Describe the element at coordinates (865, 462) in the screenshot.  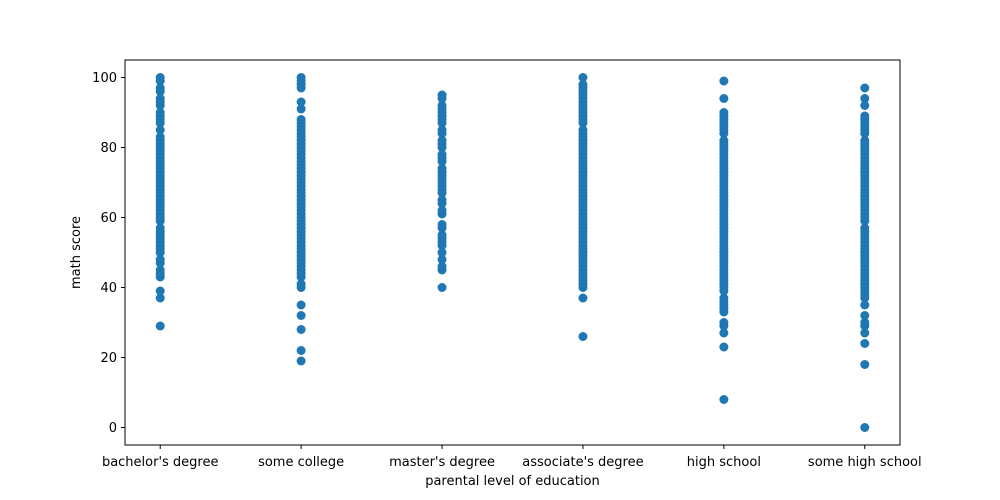
I see `x-tick-label: some high school` at that location.